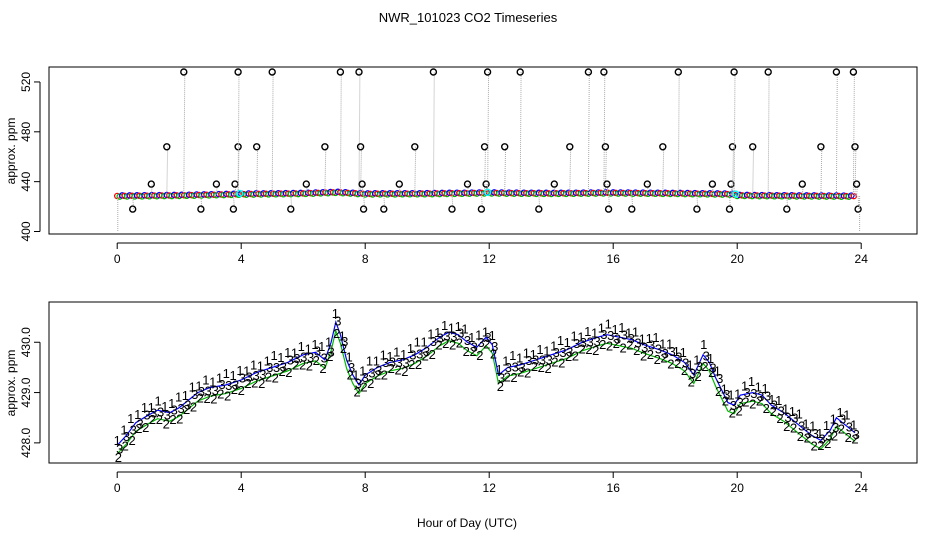  I want to click on bottom-x-tick-label: 4, so click(241, 488).